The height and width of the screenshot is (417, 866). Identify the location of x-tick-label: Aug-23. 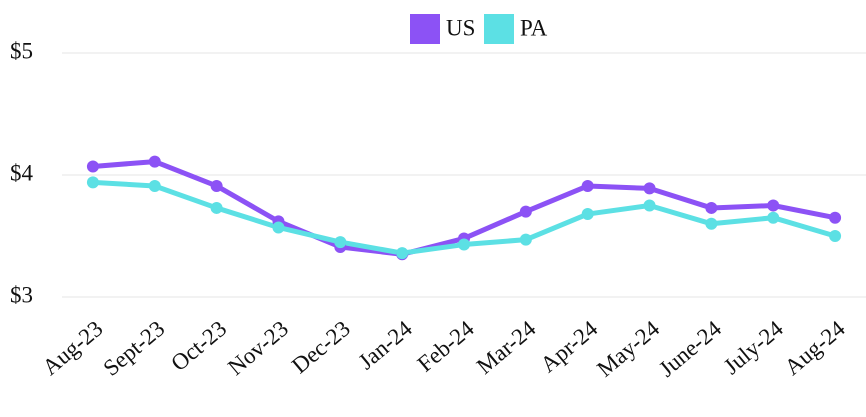
(73, 348).